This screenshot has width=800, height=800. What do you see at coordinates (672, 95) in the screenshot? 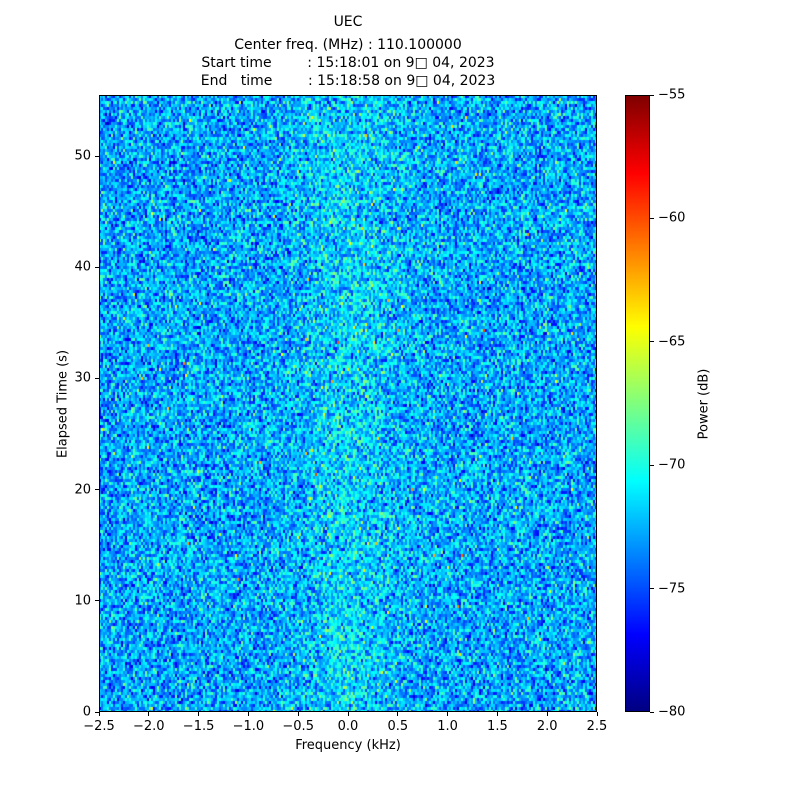
I see `colorbar-tick-label: −55` at bounding box center [672, 95].